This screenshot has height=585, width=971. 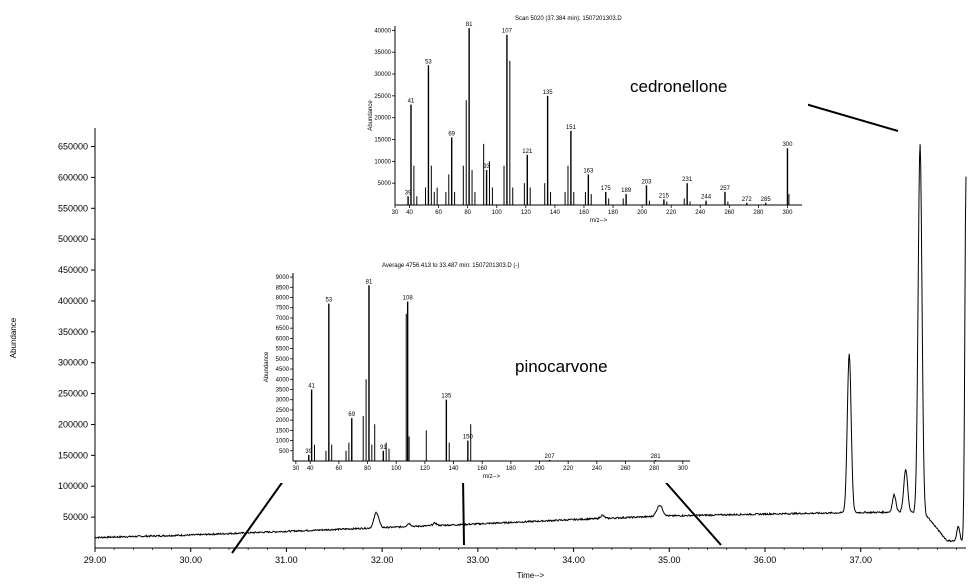 I want to click on inset-y-tick-label: 9000, so click(x=283, y=278).